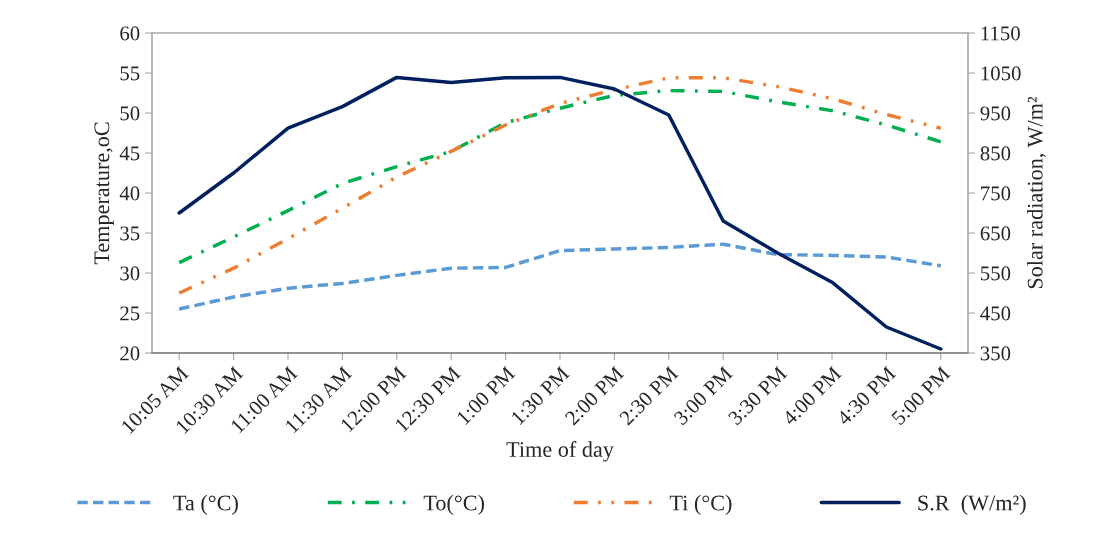  Describe the element at coordinates (453, 504) in the screenshot. I see `legend-label: To(°C)` at that location.